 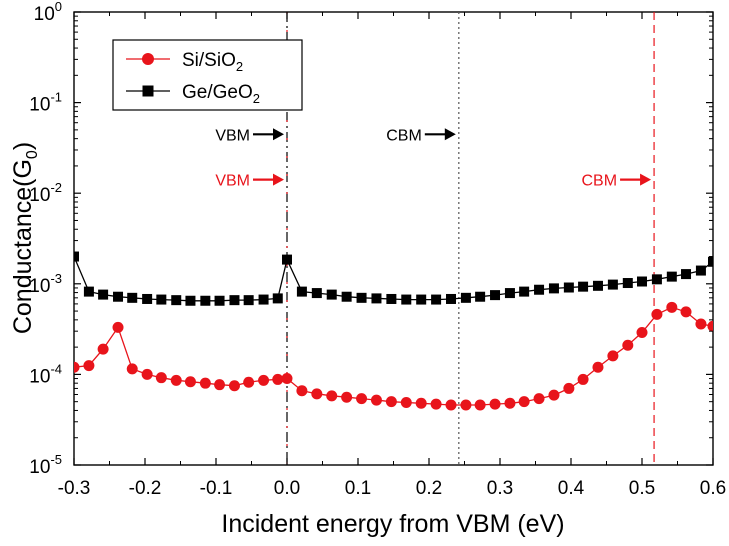 What do you see at coordinates (239, 66) in the screenshot?
I see `legend-label-si-sub: 2` at bounding box center [239, 66].